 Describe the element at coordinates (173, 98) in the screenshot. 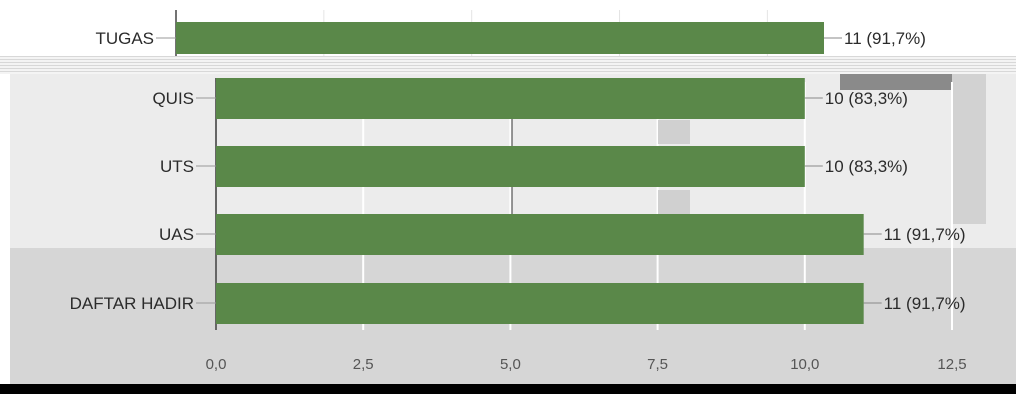

I see `category-label: QUIS` at that location.